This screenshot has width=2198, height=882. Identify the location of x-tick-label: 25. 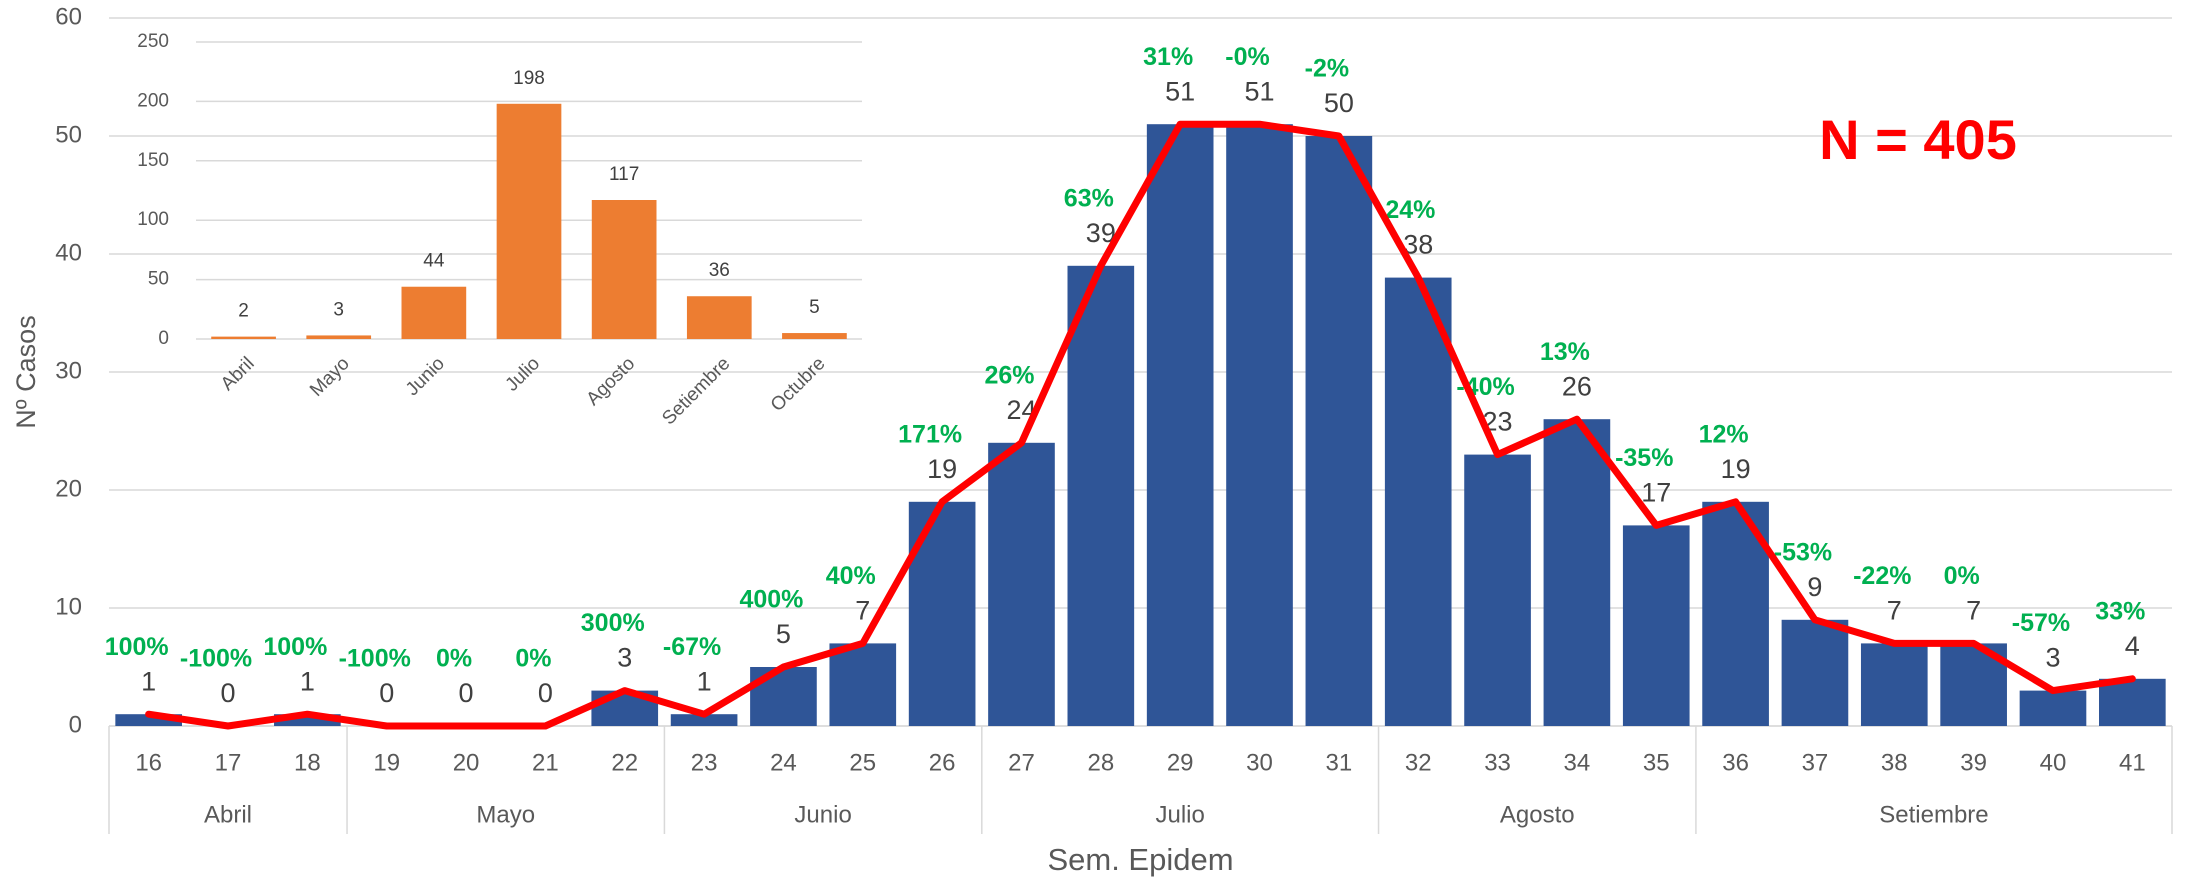
(862, 762).